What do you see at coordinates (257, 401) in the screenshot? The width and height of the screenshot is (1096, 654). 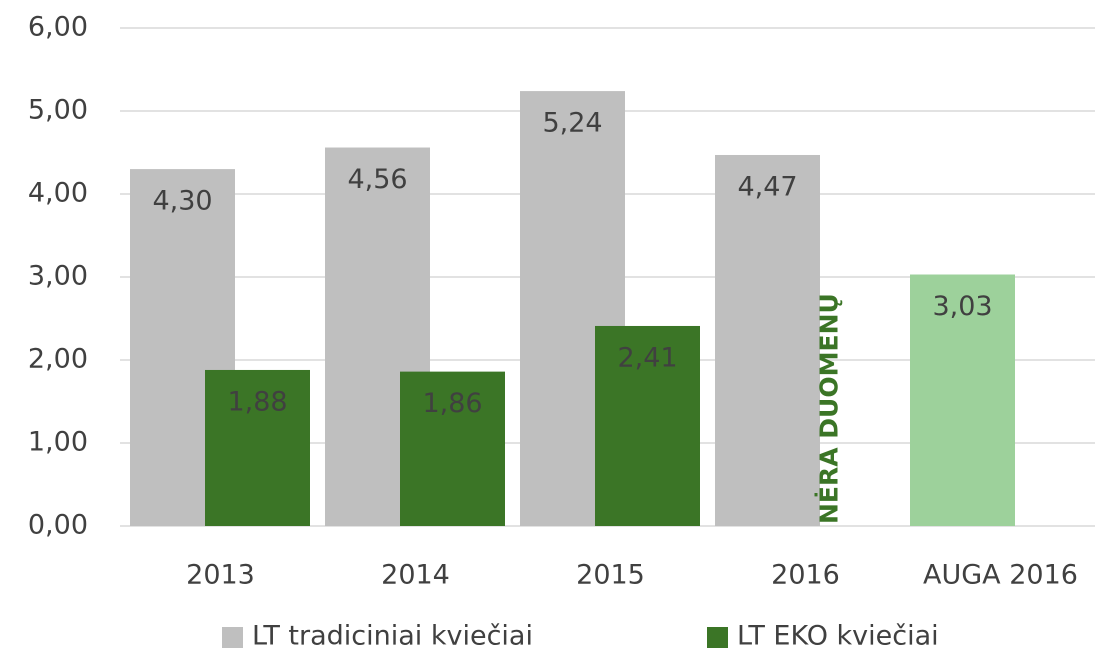 I see `data-label: 1,88` at bounding box center [257, 401].